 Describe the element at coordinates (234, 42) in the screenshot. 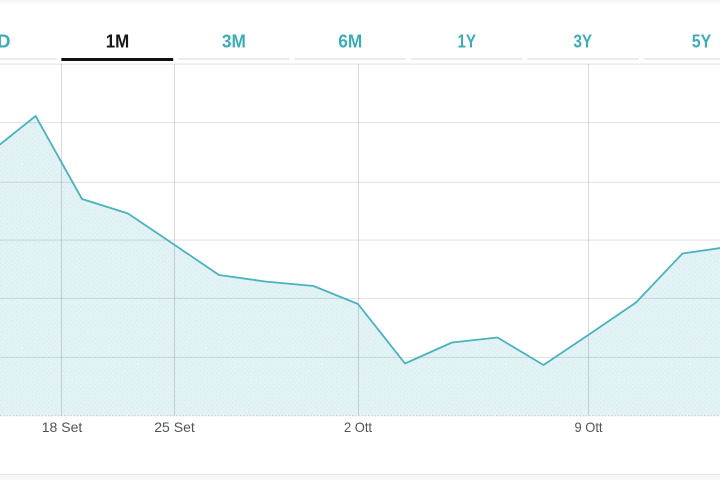

I see `svg-text: 3M` at that location.